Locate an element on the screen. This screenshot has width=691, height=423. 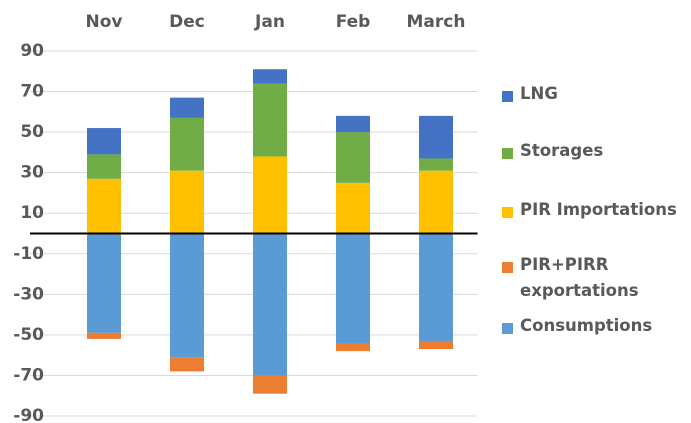
legend-label: Storages is located at coordinates (562, 150).